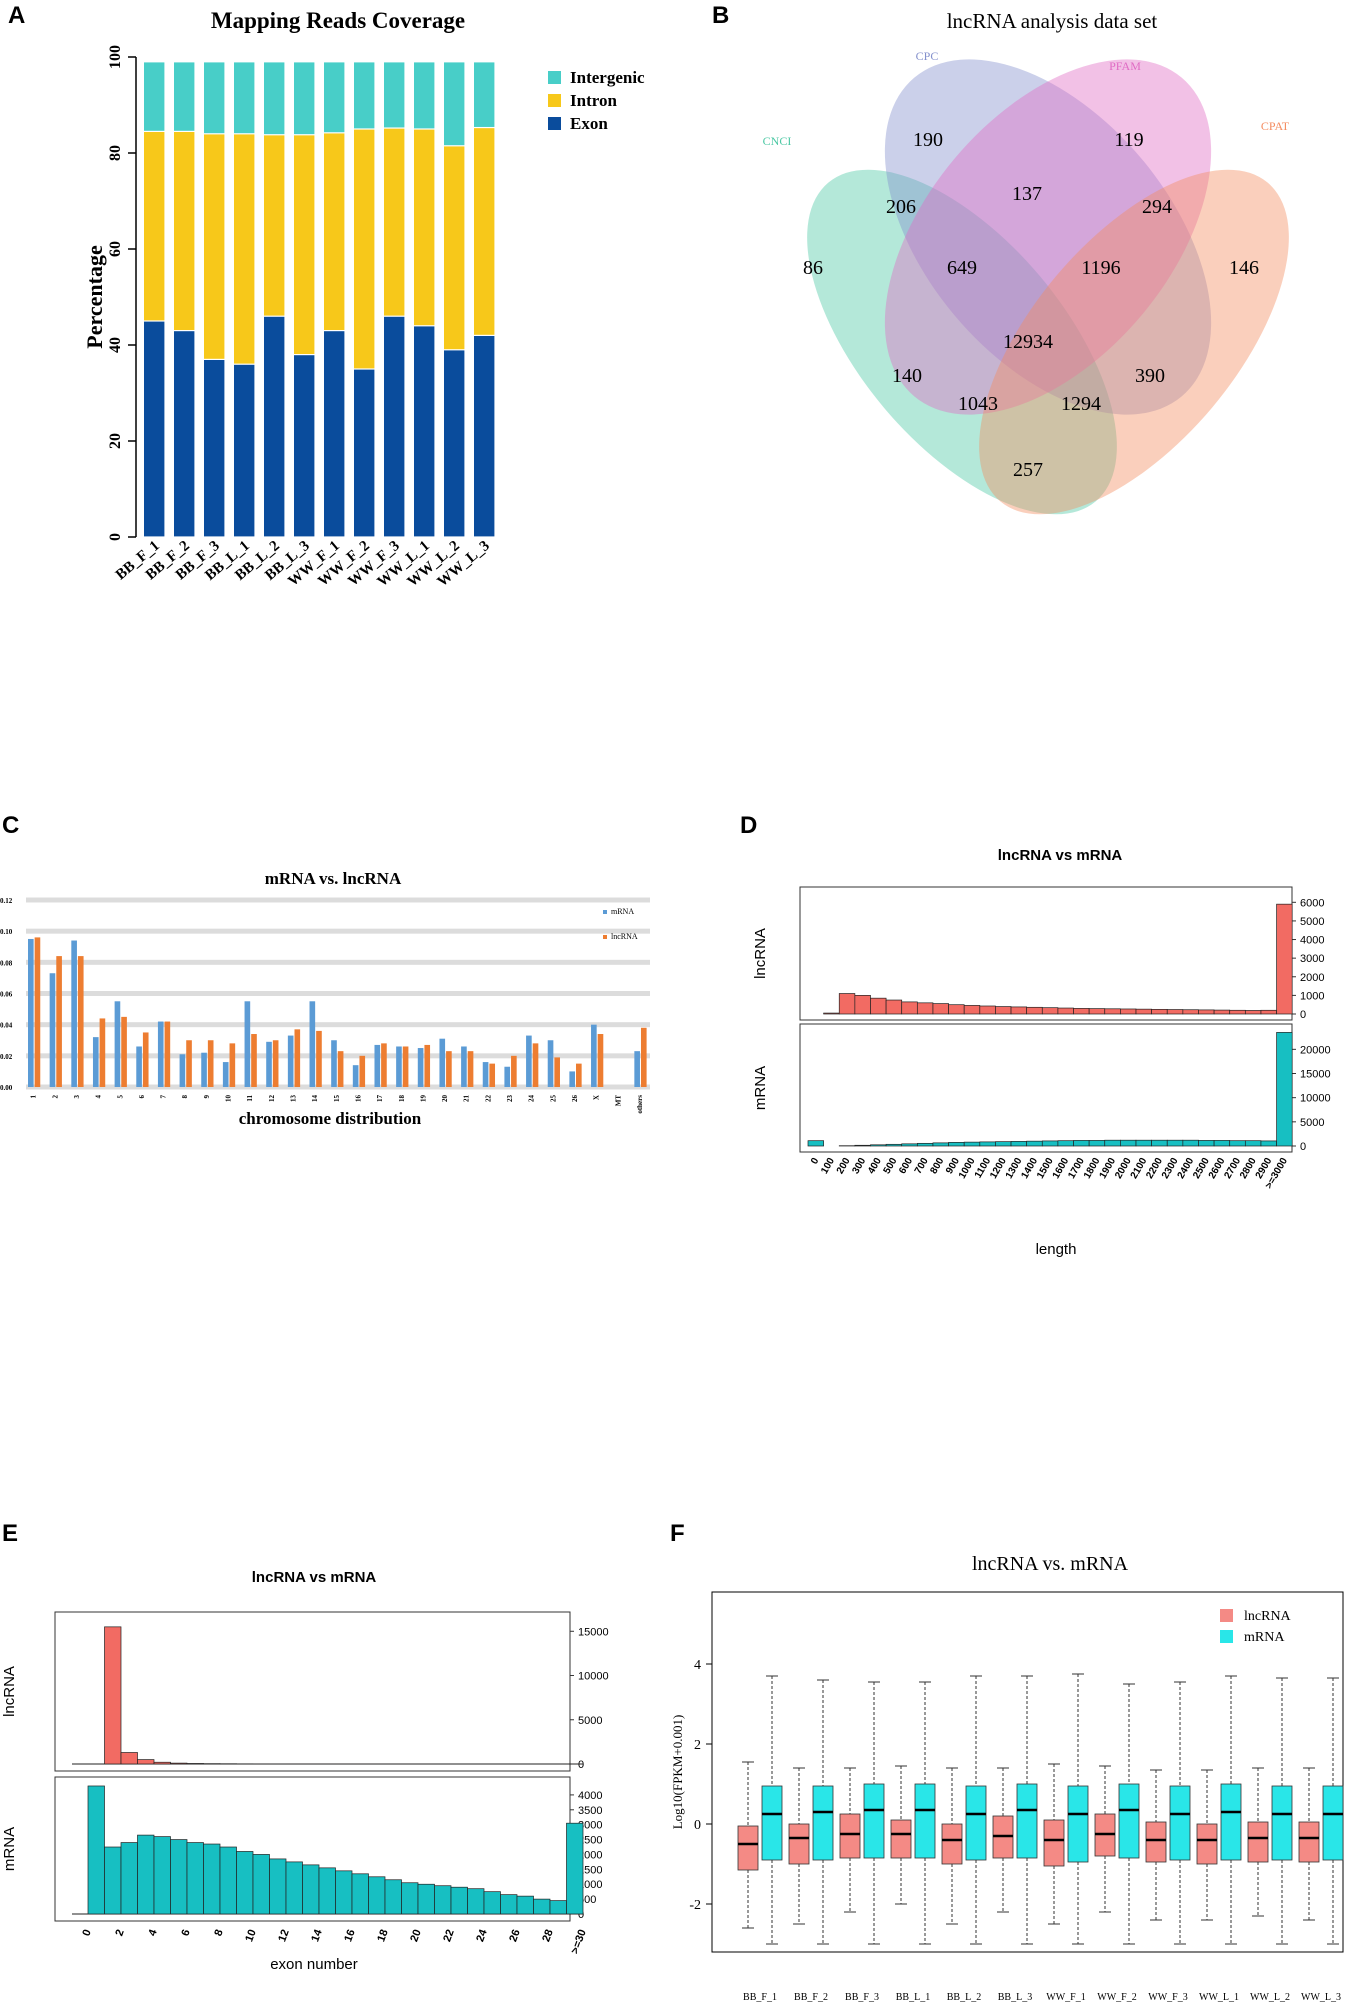 Image resolution: width=1358 pixels, height=2004 pixels. Describe the element at coordinates (607, 77) in the screenshot. I see `chart-a-legend-label: Intergenic` at that location.